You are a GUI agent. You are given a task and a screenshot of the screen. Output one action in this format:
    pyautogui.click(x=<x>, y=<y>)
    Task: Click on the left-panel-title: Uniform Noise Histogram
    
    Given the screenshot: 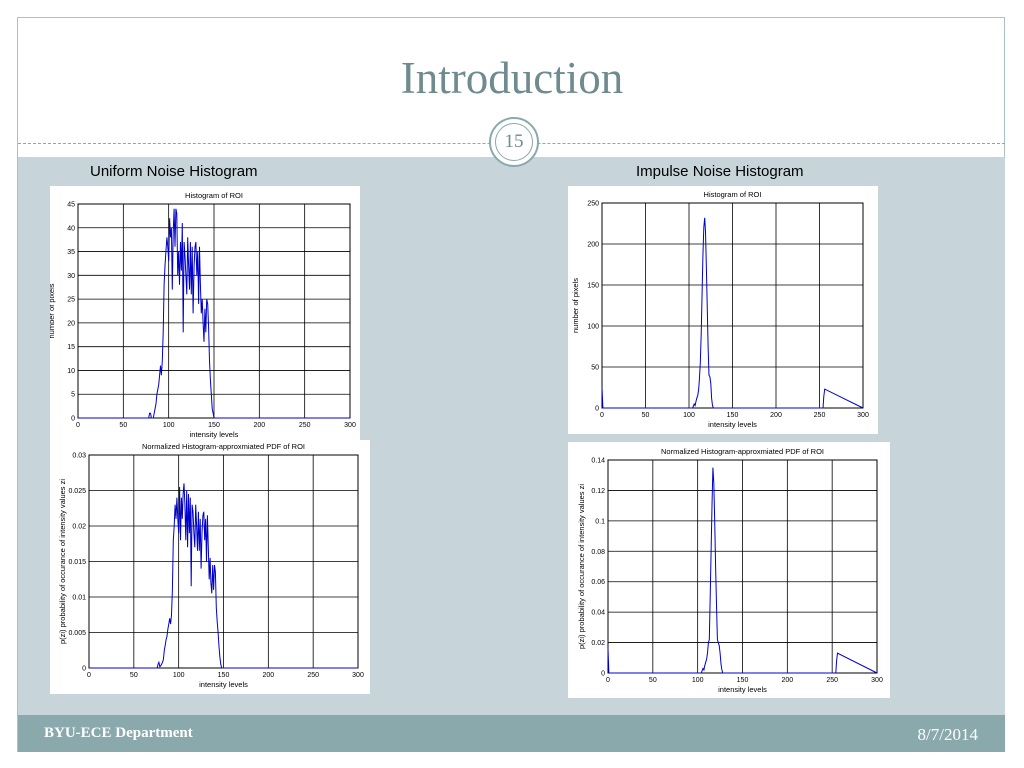 What is the action you would take?
    pyautogui.click(x=174, y=171)
    